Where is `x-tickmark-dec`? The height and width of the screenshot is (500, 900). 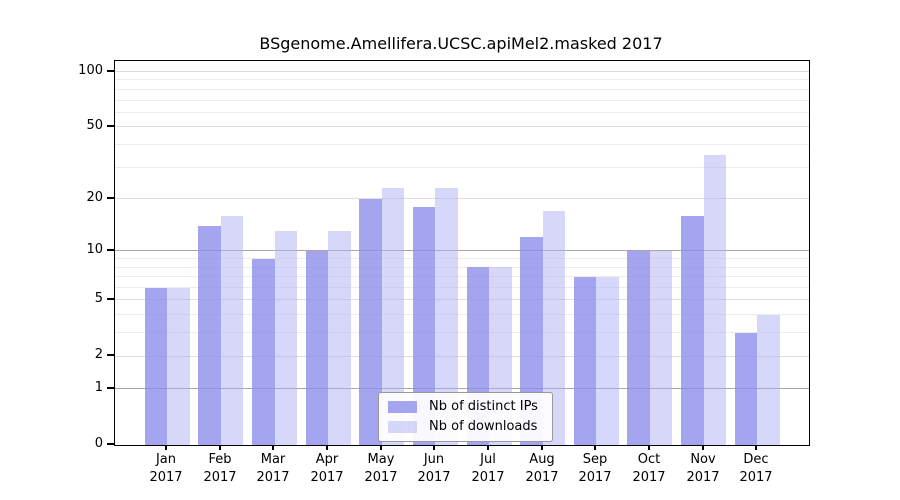
x-tickmark-dec is located at coordinates (756, 447).